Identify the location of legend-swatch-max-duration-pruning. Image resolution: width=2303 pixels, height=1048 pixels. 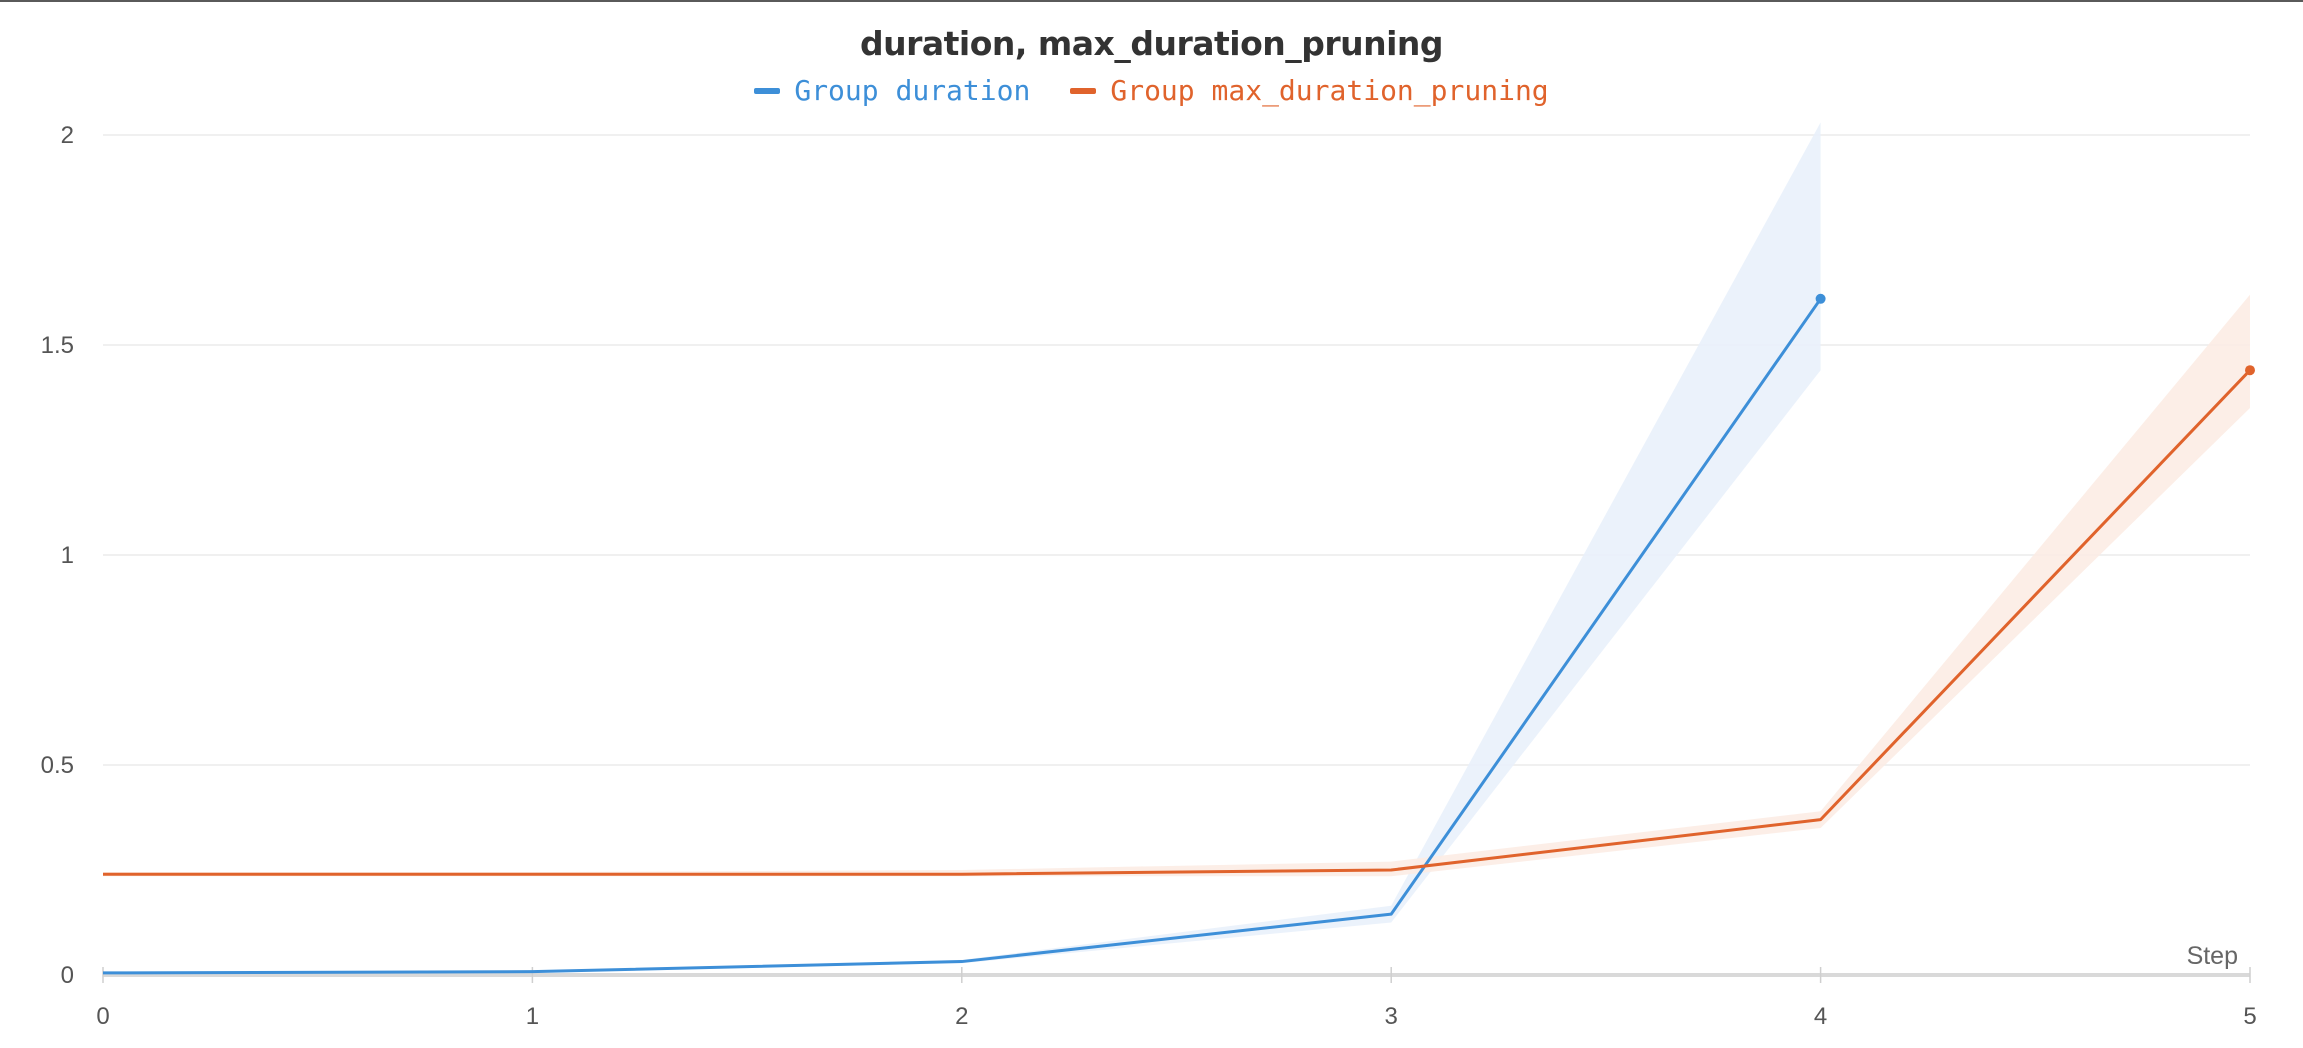
(1083, 90).